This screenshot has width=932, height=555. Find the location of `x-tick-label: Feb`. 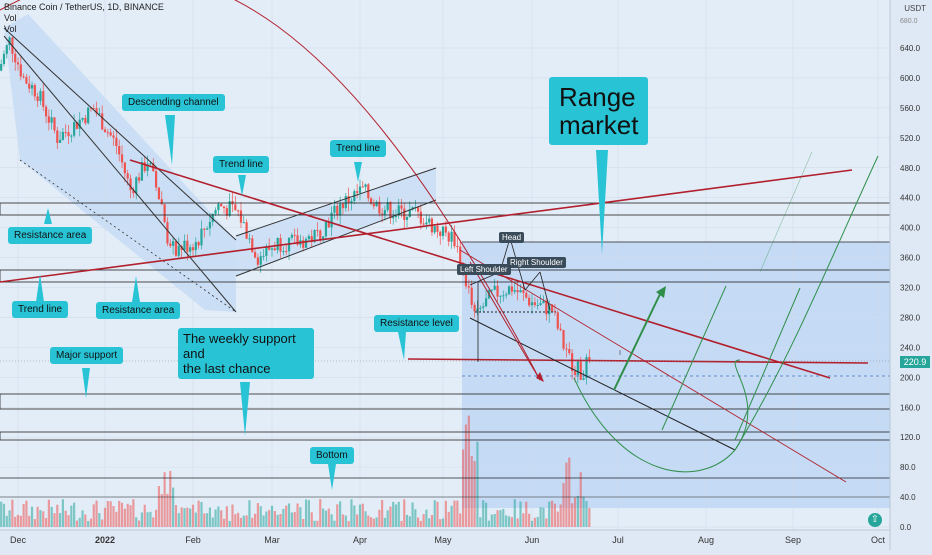

x-tick-label: Feb is located at coordinates (193, 540).